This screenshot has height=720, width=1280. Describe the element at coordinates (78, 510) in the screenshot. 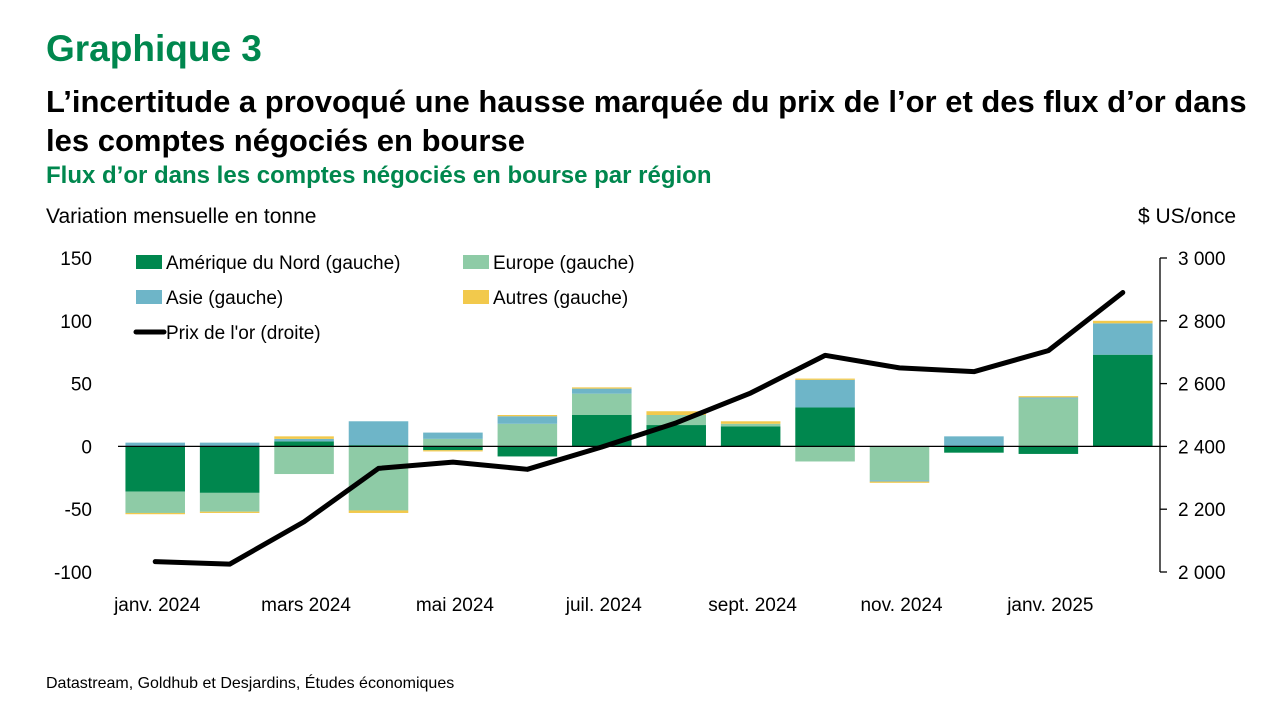

I see `left-tick-label: -50` at that location.